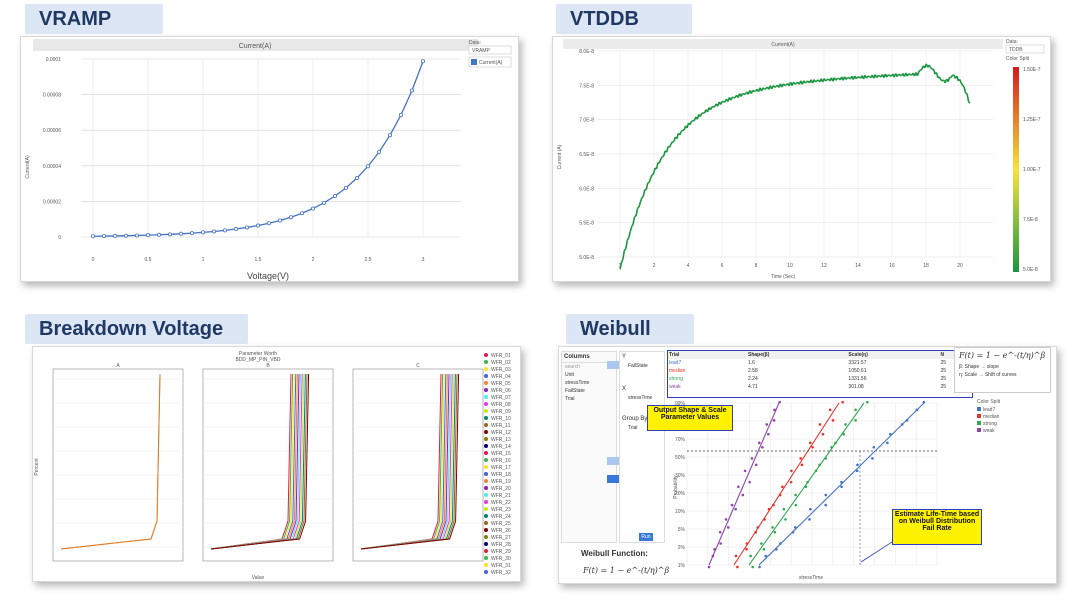 The height and width of the screenshot is (601, 1080). What do you see at coordinates (260, 461) in the screenshot?
I see `breakdown-series-line` at bounding box center [260, 461].